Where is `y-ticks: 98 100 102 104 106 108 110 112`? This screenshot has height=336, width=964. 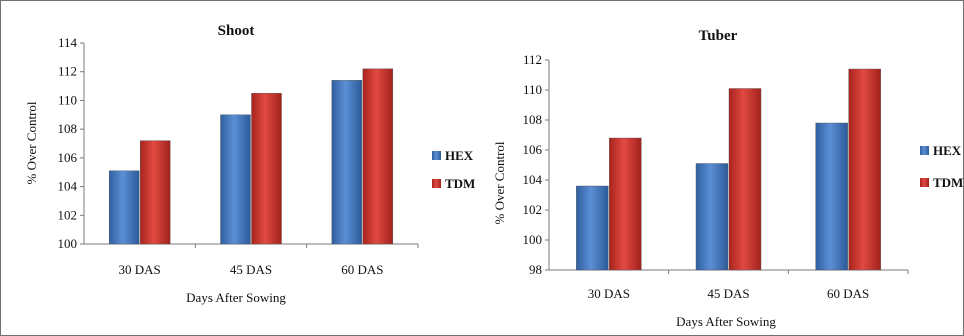
y-ticks: 98 100 102 104 106 108 110 112 is located at coordinates (536, 164).